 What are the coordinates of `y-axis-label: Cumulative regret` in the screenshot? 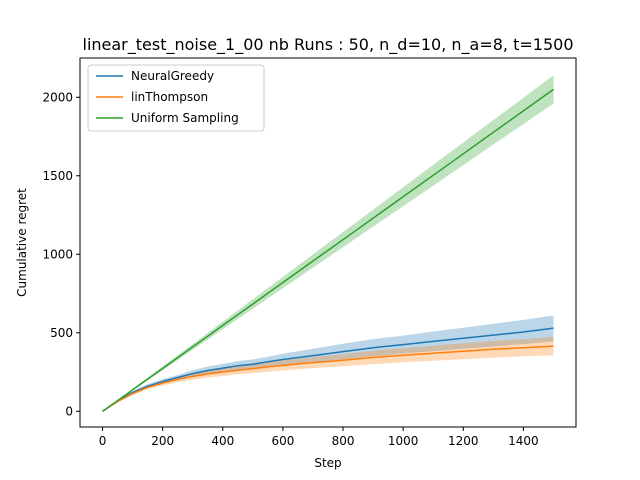 It's located at (22, 242).